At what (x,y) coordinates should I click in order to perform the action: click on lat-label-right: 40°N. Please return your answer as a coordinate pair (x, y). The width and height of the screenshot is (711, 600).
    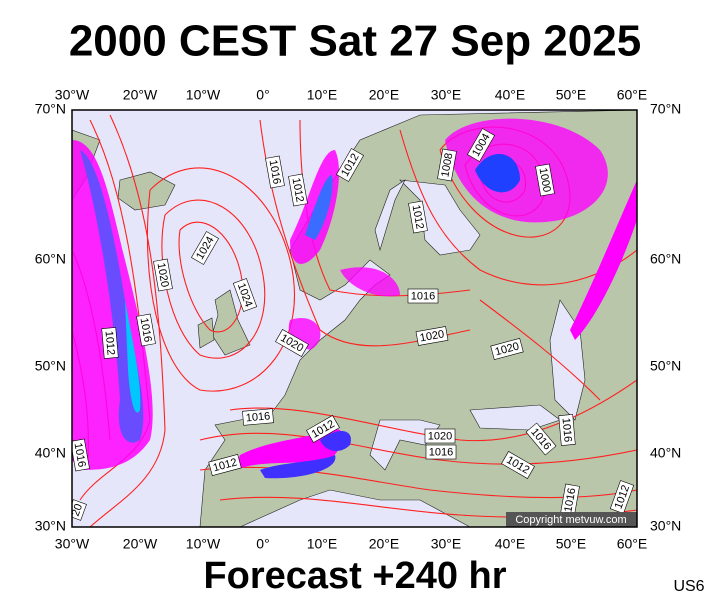
    Looking at the image, I should click on (665, 453).